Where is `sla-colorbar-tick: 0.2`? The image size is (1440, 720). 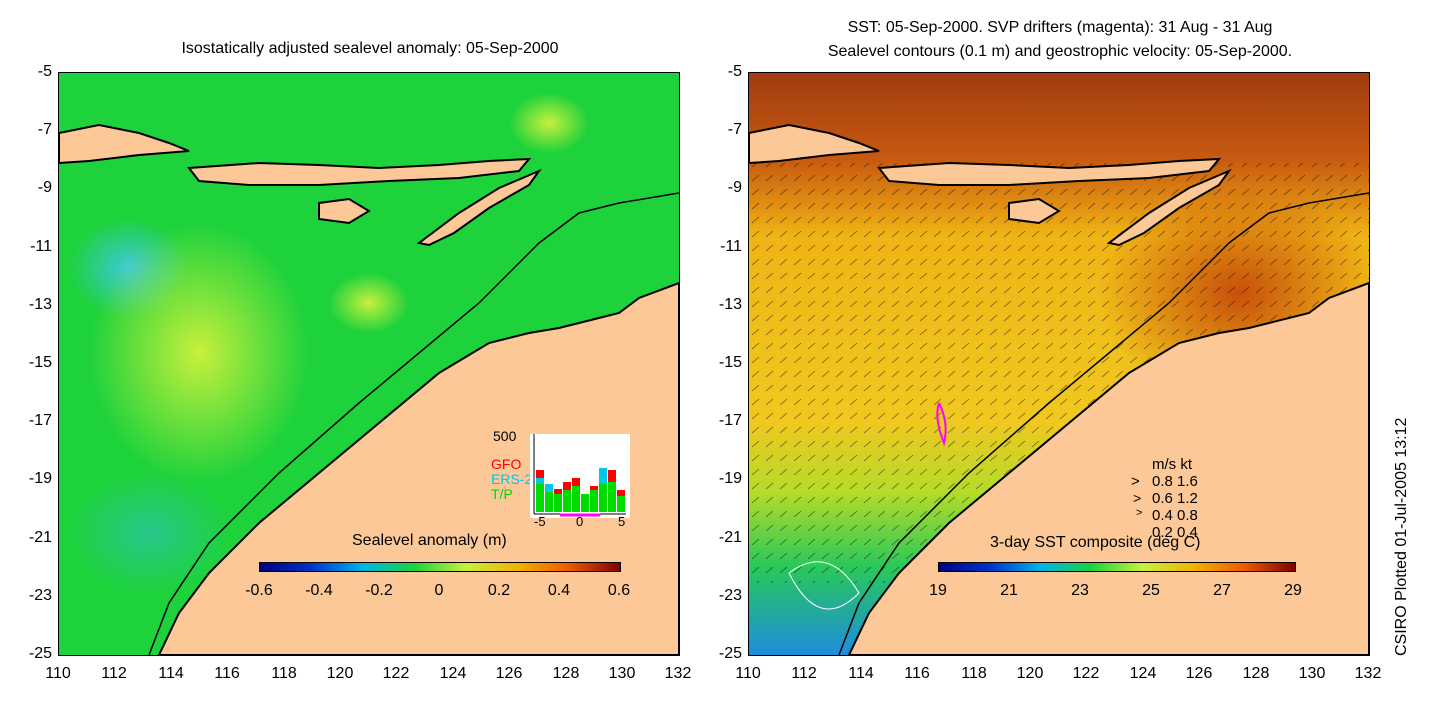
sla-colorbar-tick: 0.2 is located at coordinates (499, 590).